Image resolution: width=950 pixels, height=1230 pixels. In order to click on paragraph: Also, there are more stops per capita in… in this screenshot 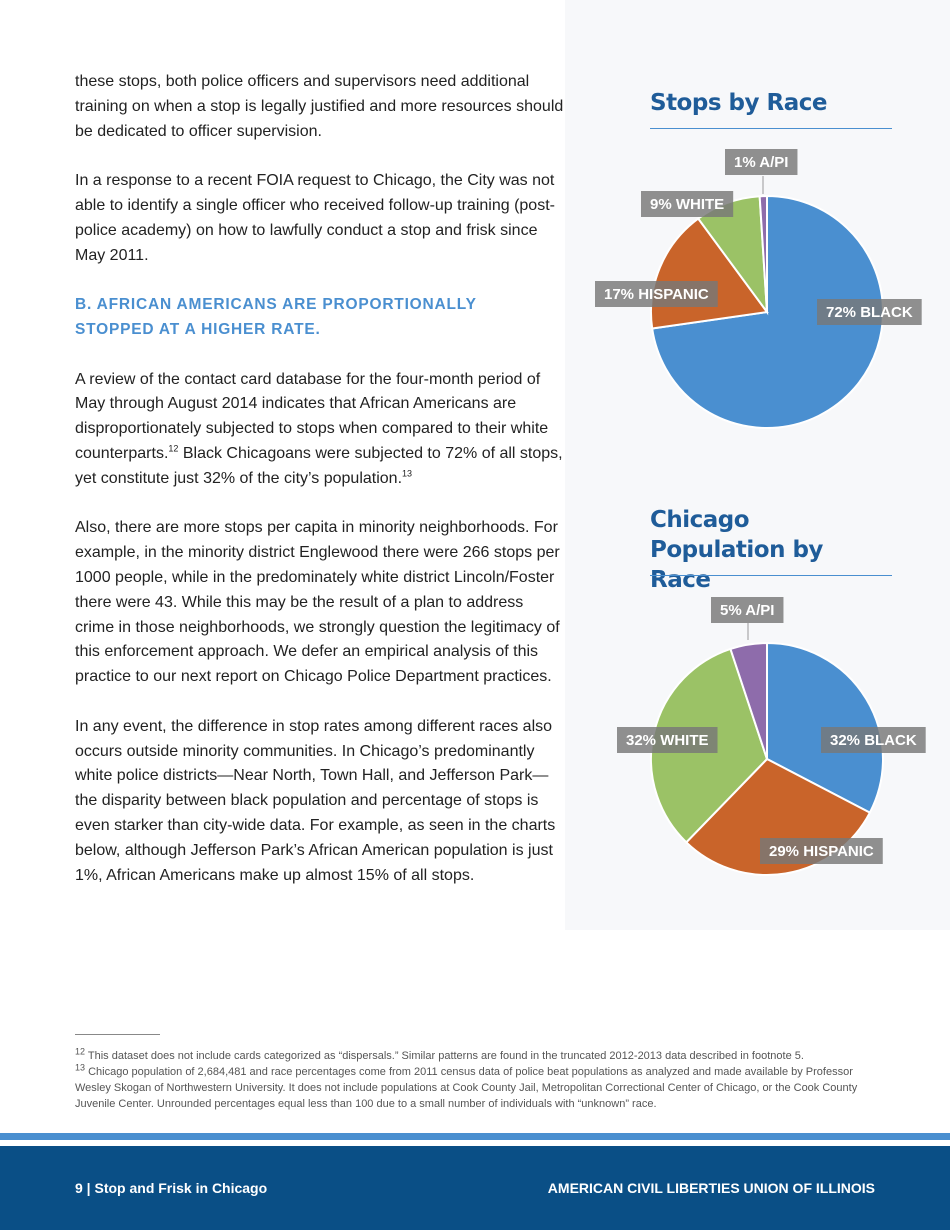, I will do `click(317, 602)`.